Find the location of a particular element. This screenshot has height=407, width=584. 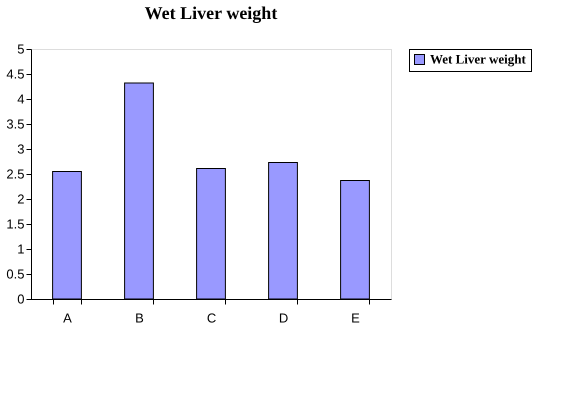

y-tick-label: 2.5 is located at coordinates (15, 174).